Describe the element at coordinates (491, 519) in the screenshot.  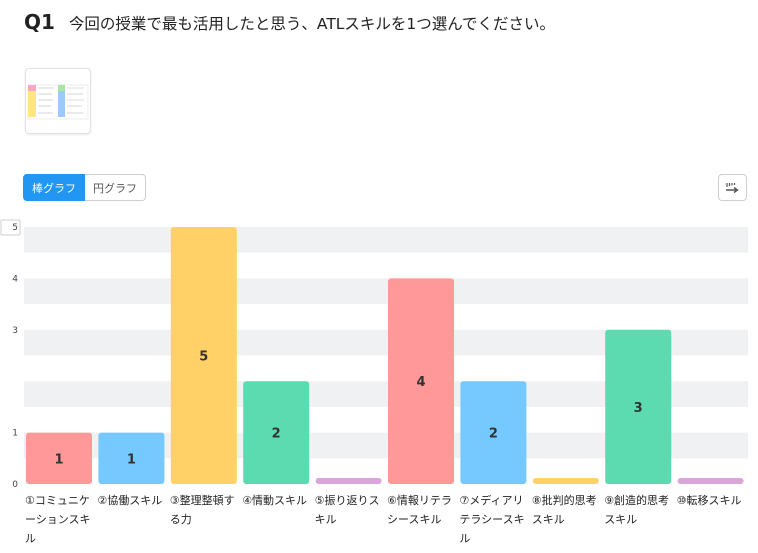
I see `category-label: テラシースキ` at that location.